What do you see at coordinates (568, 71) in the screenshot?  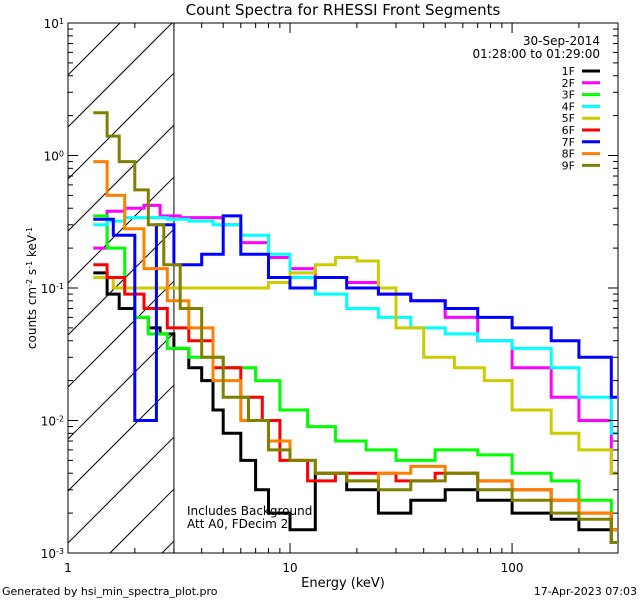 I see `legend-label-1f: 1F` at bounding box center [568, 71].